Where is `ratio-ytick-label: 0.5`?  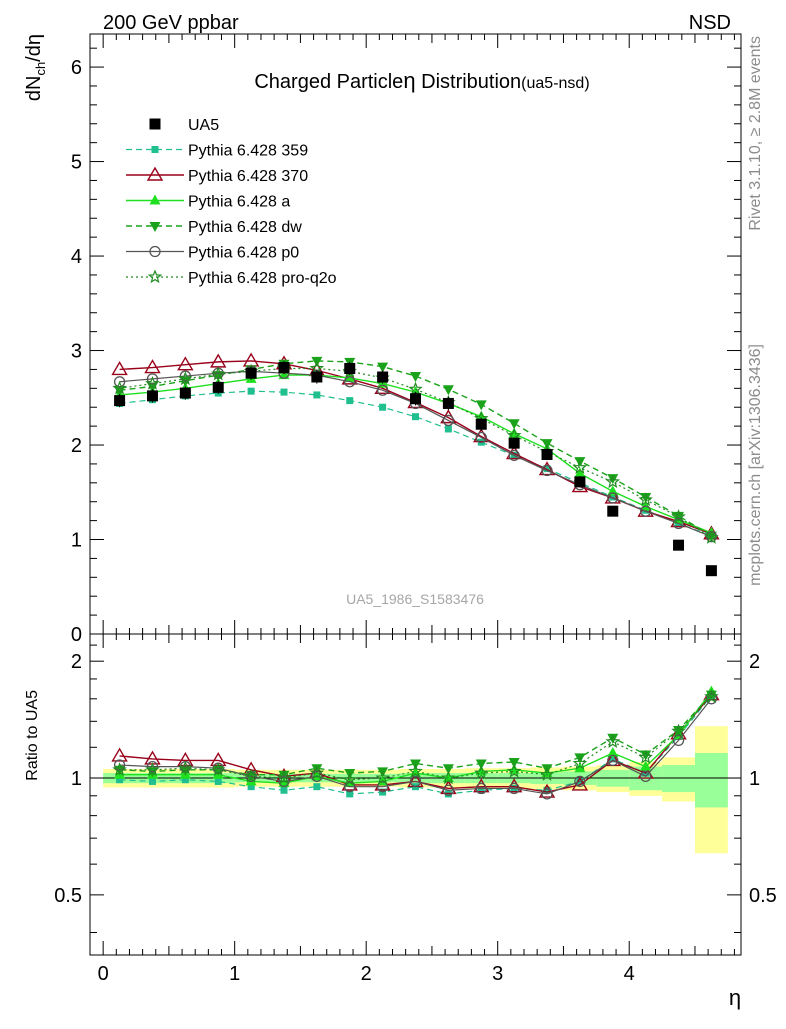
ratio-ytick-label: 0.5 is located at coordinates (68, 896).